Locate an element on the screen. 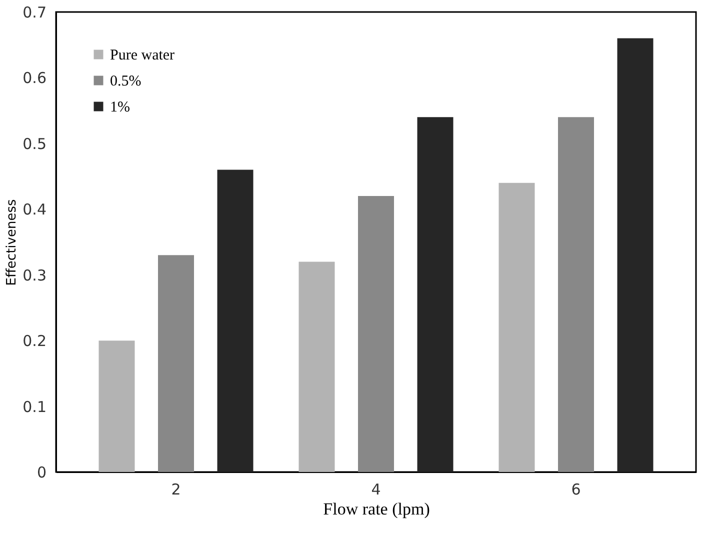 The width and height of the screenshot is (718, 542). y-tick-label: 0.3 is located at coordinates (34, 275).